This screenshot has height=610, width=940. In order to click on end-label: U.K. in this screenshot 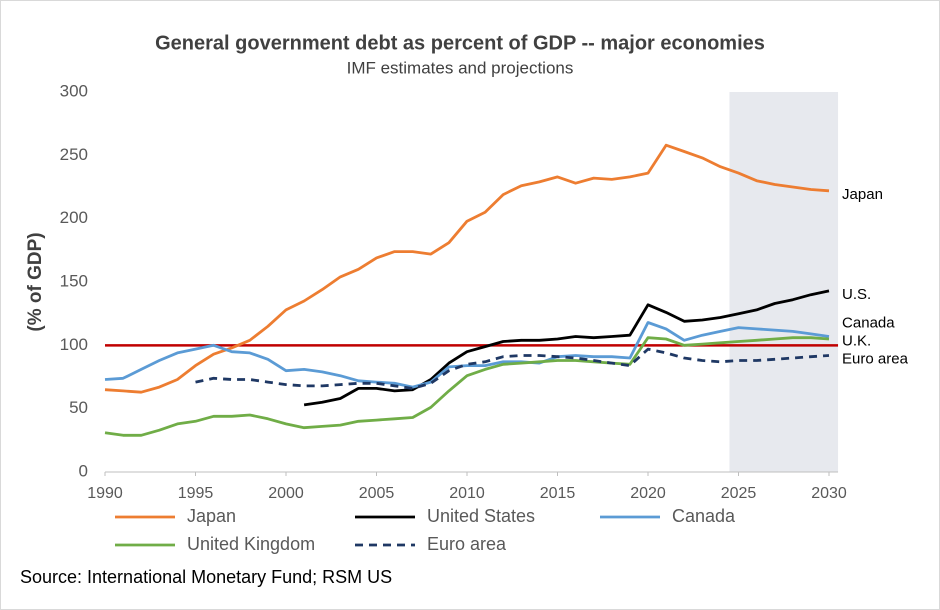, I will do `click(856, 340)`.